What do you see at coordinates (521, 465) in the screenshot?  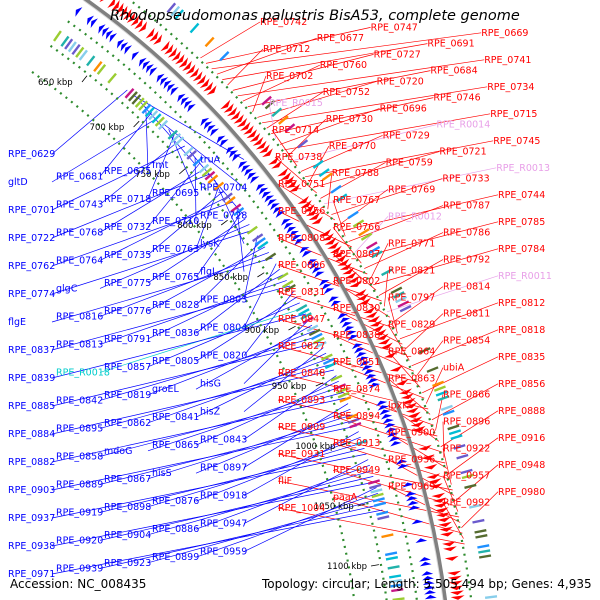 I see `gene-label: RPE_0948` at bounding box center [521, 465].